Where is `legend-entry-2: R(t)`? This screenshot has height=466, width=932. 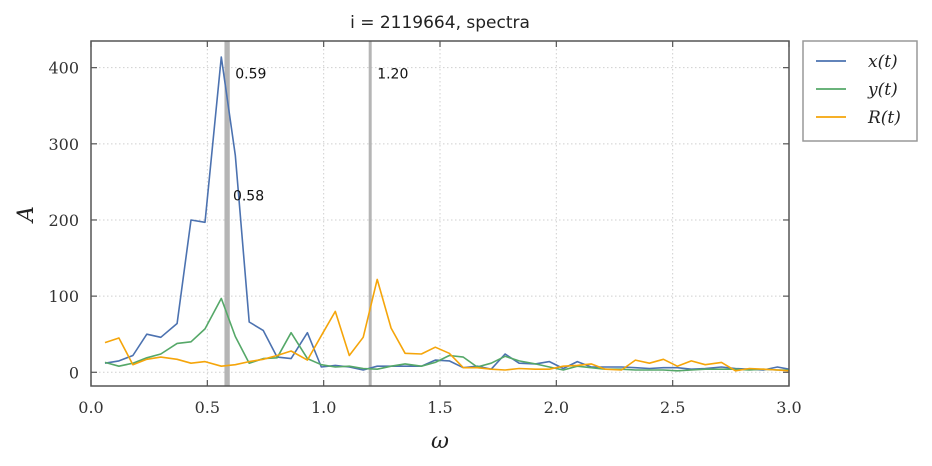 legend-entry-2: R(t) is located at coordinates (884, 118).